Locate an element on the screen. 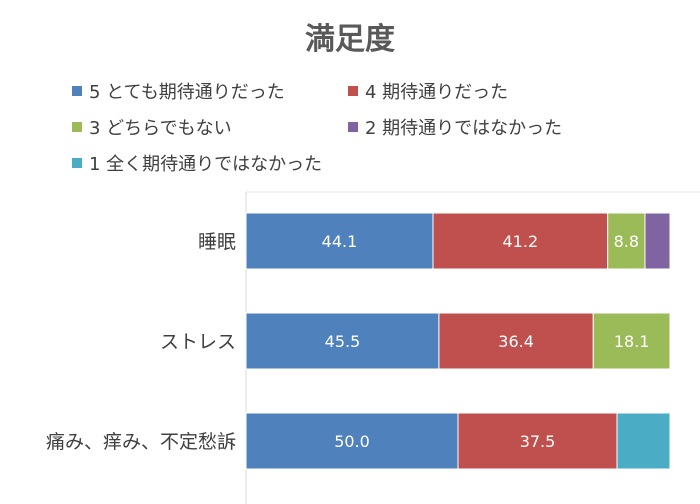  data-label: 41.2 is located at coordinates (521, 241).